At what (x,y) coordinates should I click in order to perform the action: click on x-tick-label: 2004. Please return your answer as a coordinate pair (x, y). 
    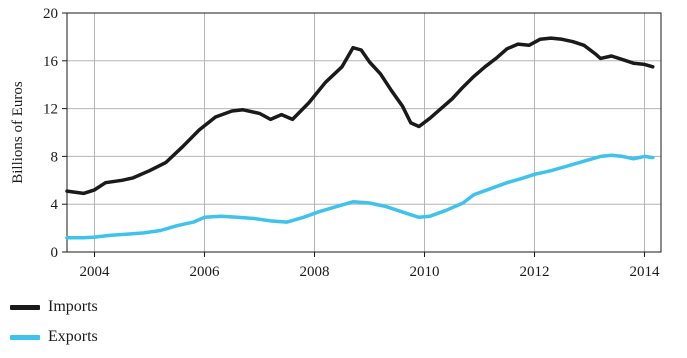
    Looking at the image, I should click on (95, 272).